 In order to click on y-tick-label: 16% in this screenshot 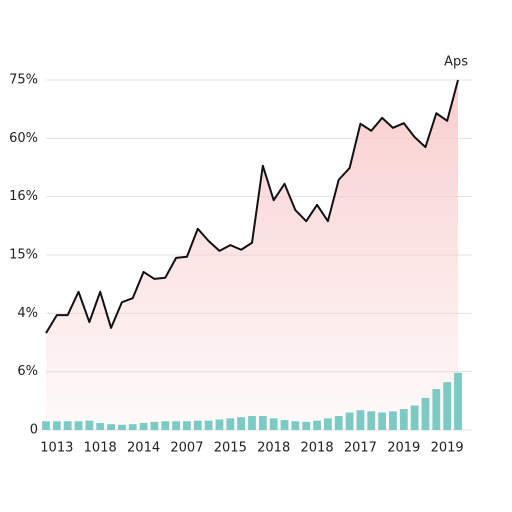, I will do `click(23, 196)`.